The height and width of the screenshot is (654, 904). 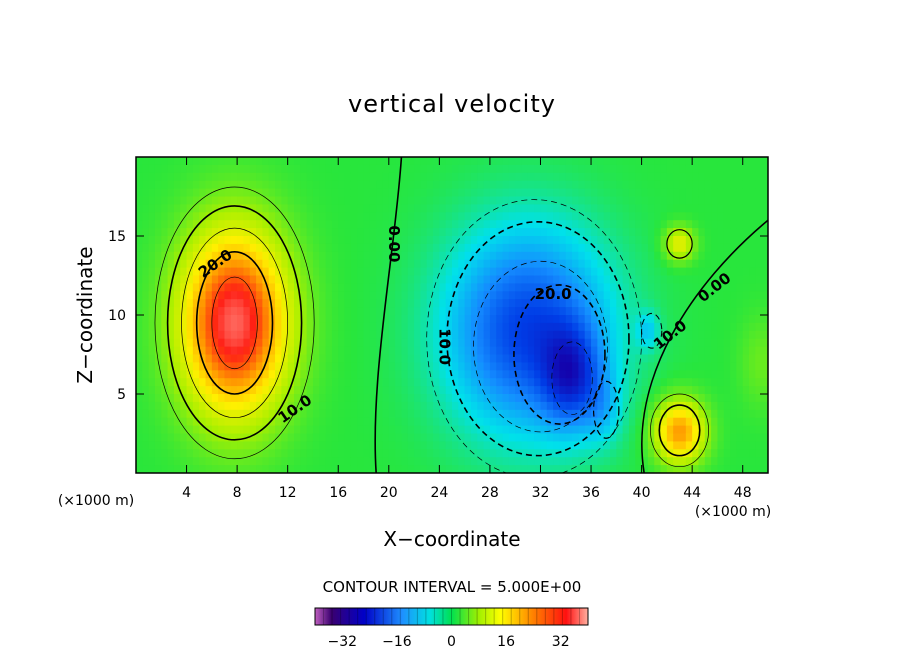 I want to click on x-tick-label: 24, so click(x=439, y=493).